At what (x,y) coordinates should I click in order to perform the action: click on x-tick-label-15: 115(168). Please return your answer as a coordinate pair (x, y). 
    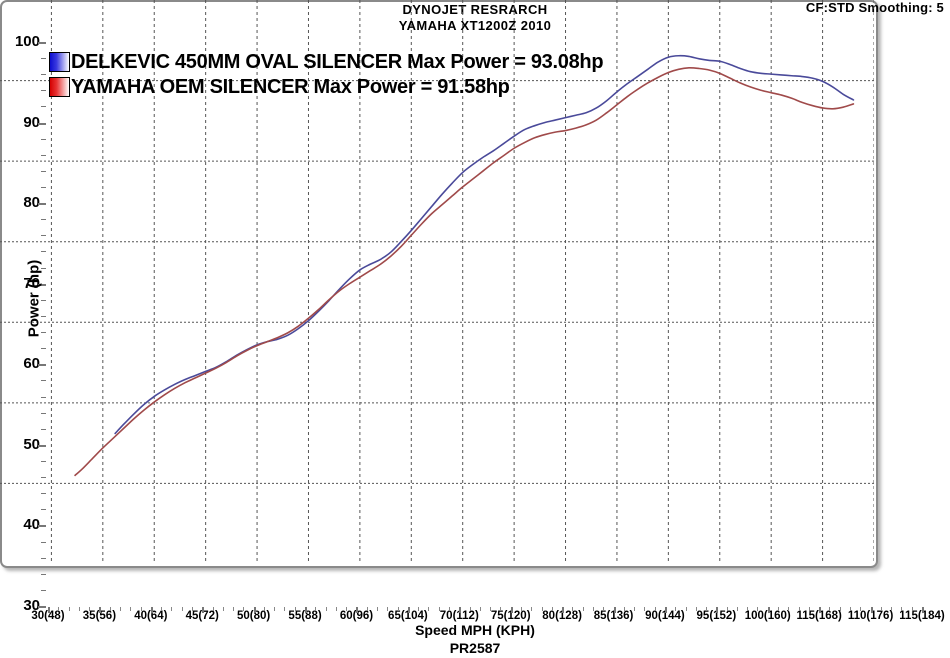
    Looking at the image, I should click on (819, 616).